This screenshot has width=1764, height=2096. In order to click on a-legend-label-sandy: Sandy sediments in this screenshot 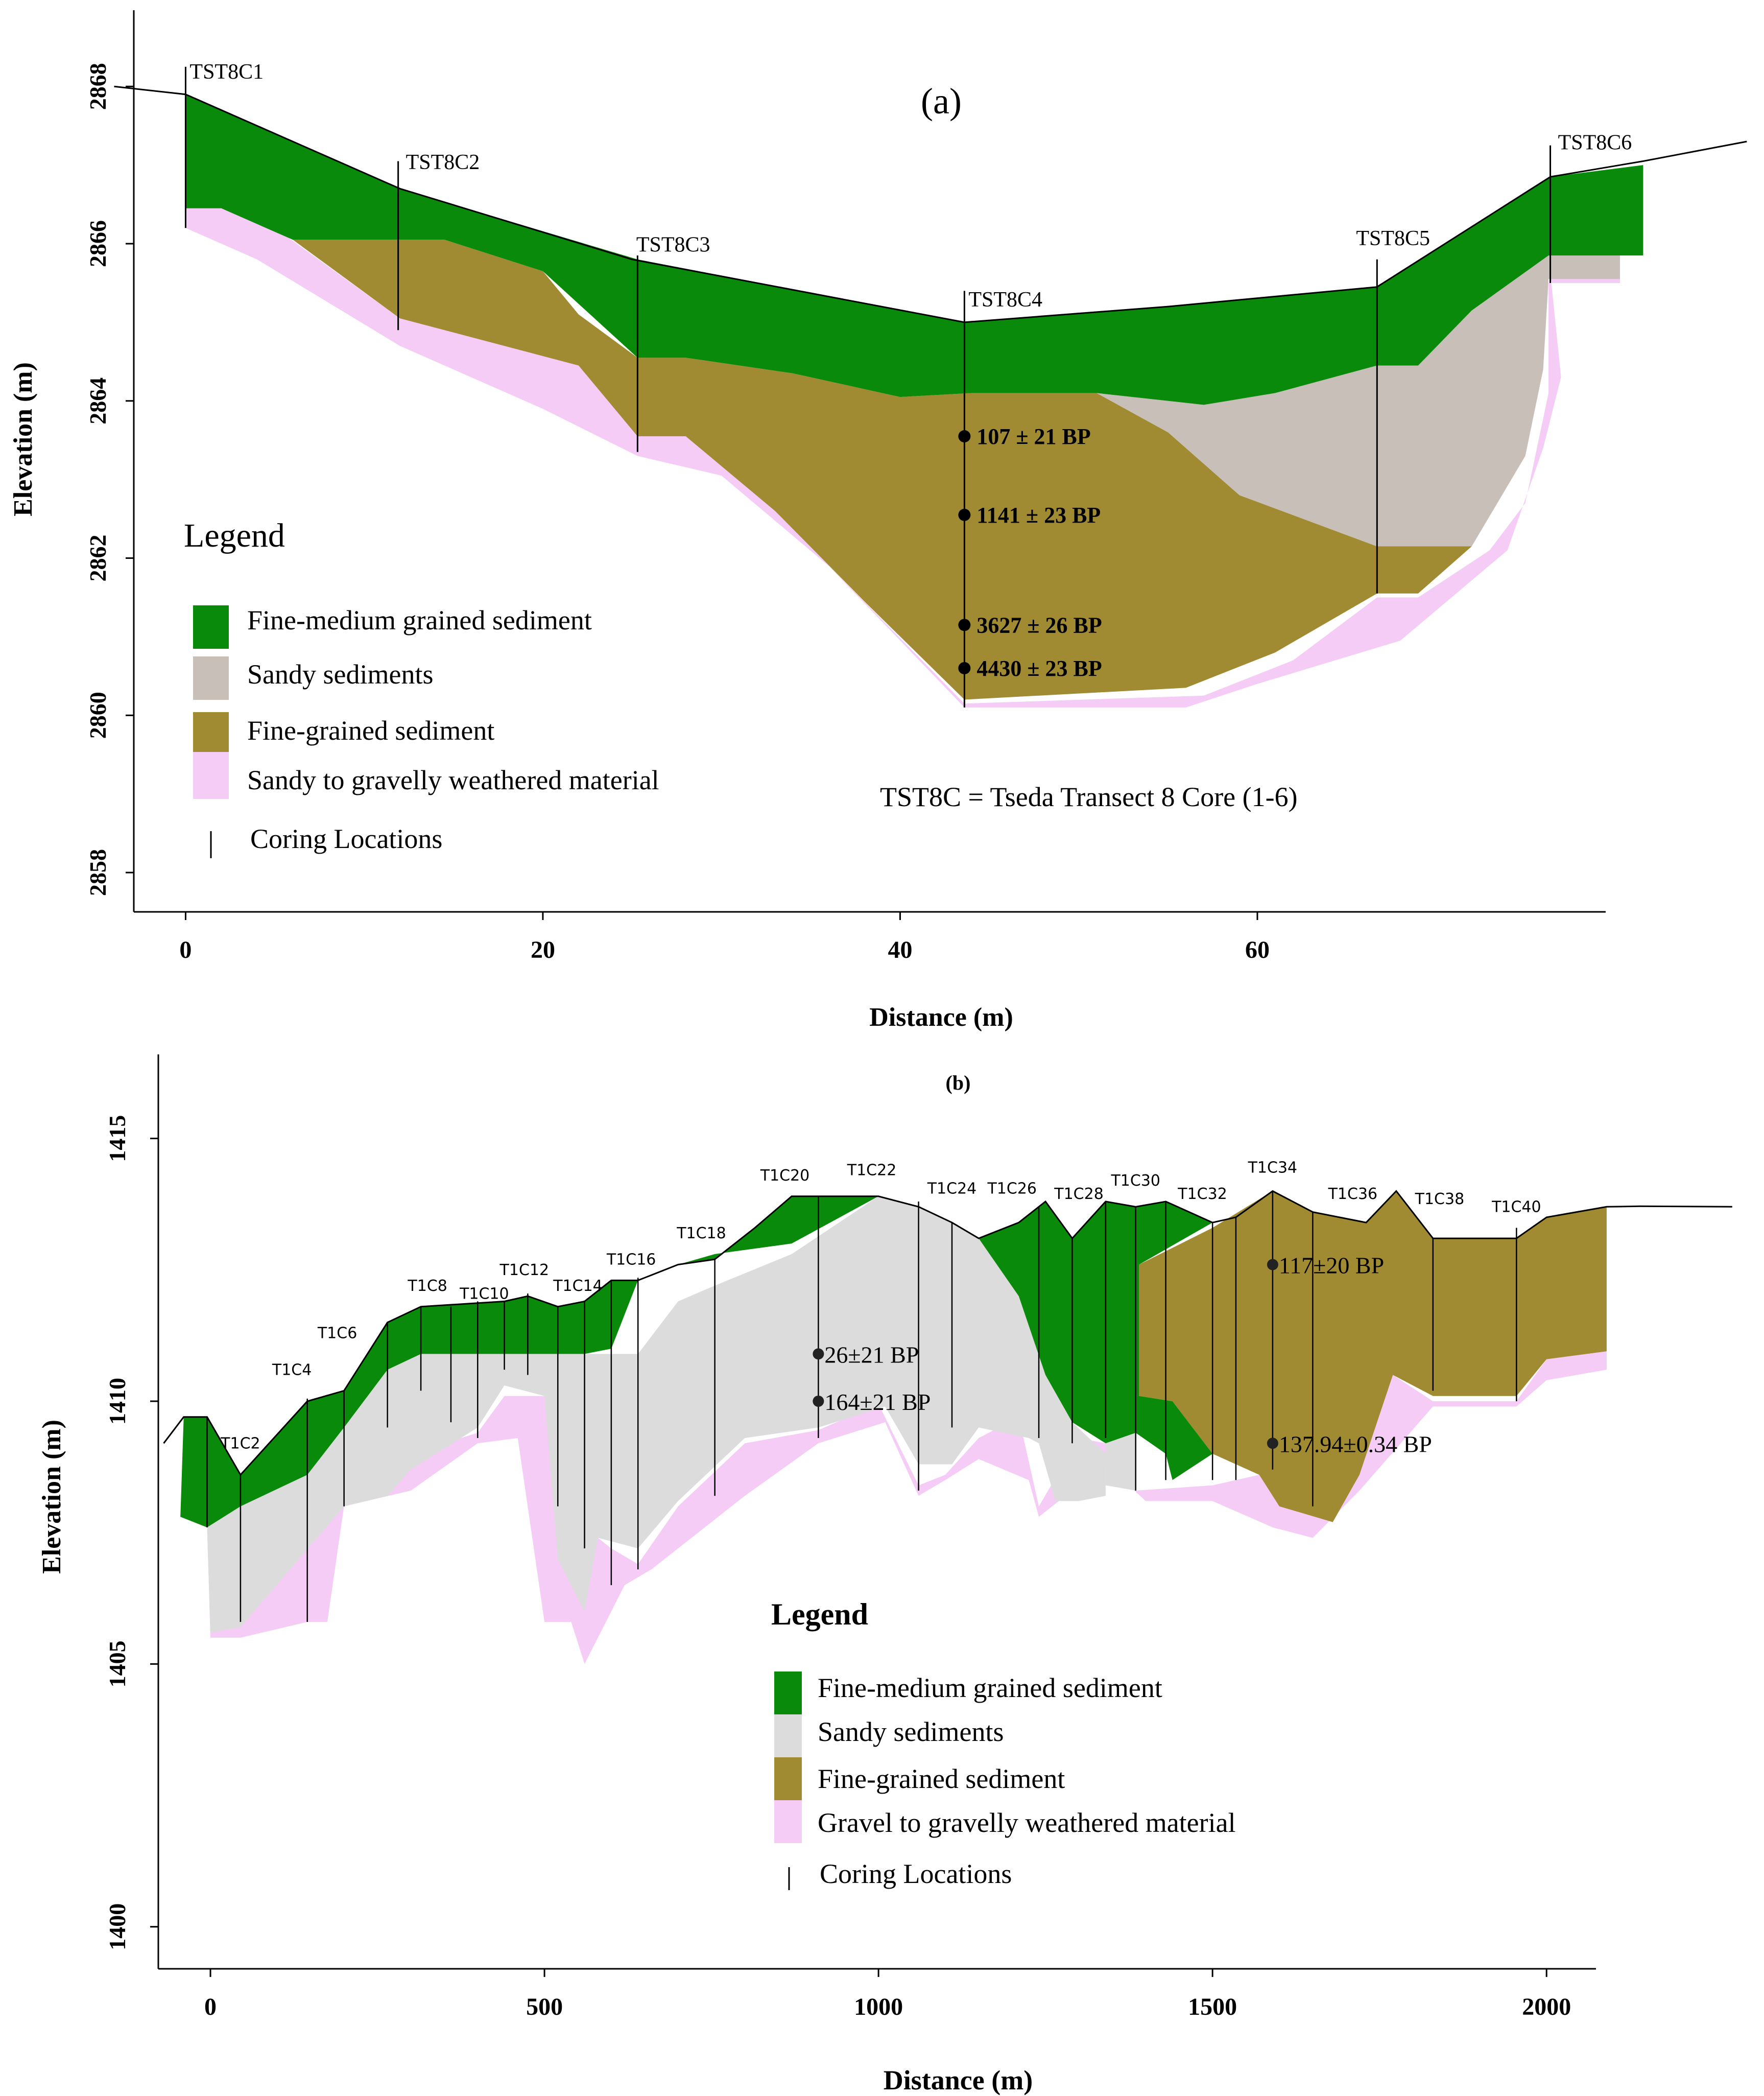, I will do `click(340, 674)`.